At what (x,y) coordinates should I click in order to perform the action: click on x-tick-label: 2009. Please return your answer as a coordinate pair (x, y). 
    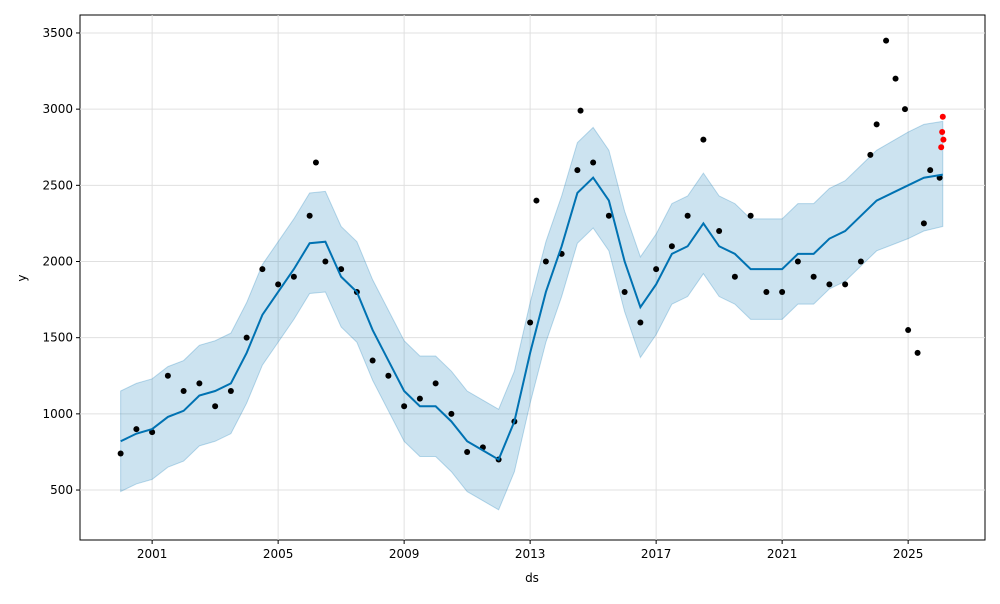
    Looking at the image, I should click on (404, 554).